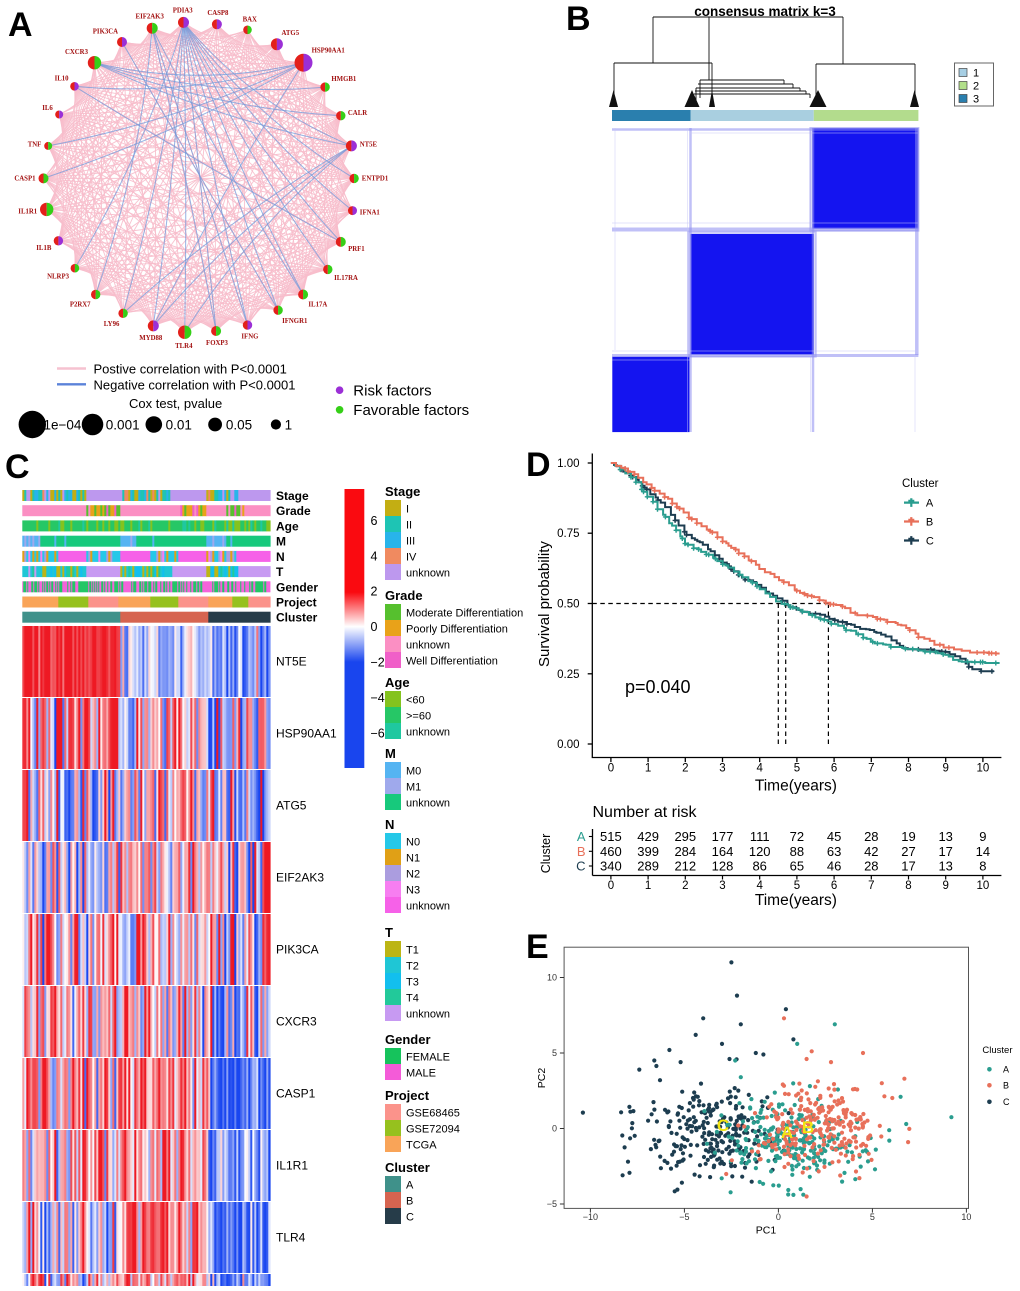 This screenshot has width=1020, height=1291. Describe the element at coordinates (871, 851) in the screenshot. I see `svg-text: 42` at that location.